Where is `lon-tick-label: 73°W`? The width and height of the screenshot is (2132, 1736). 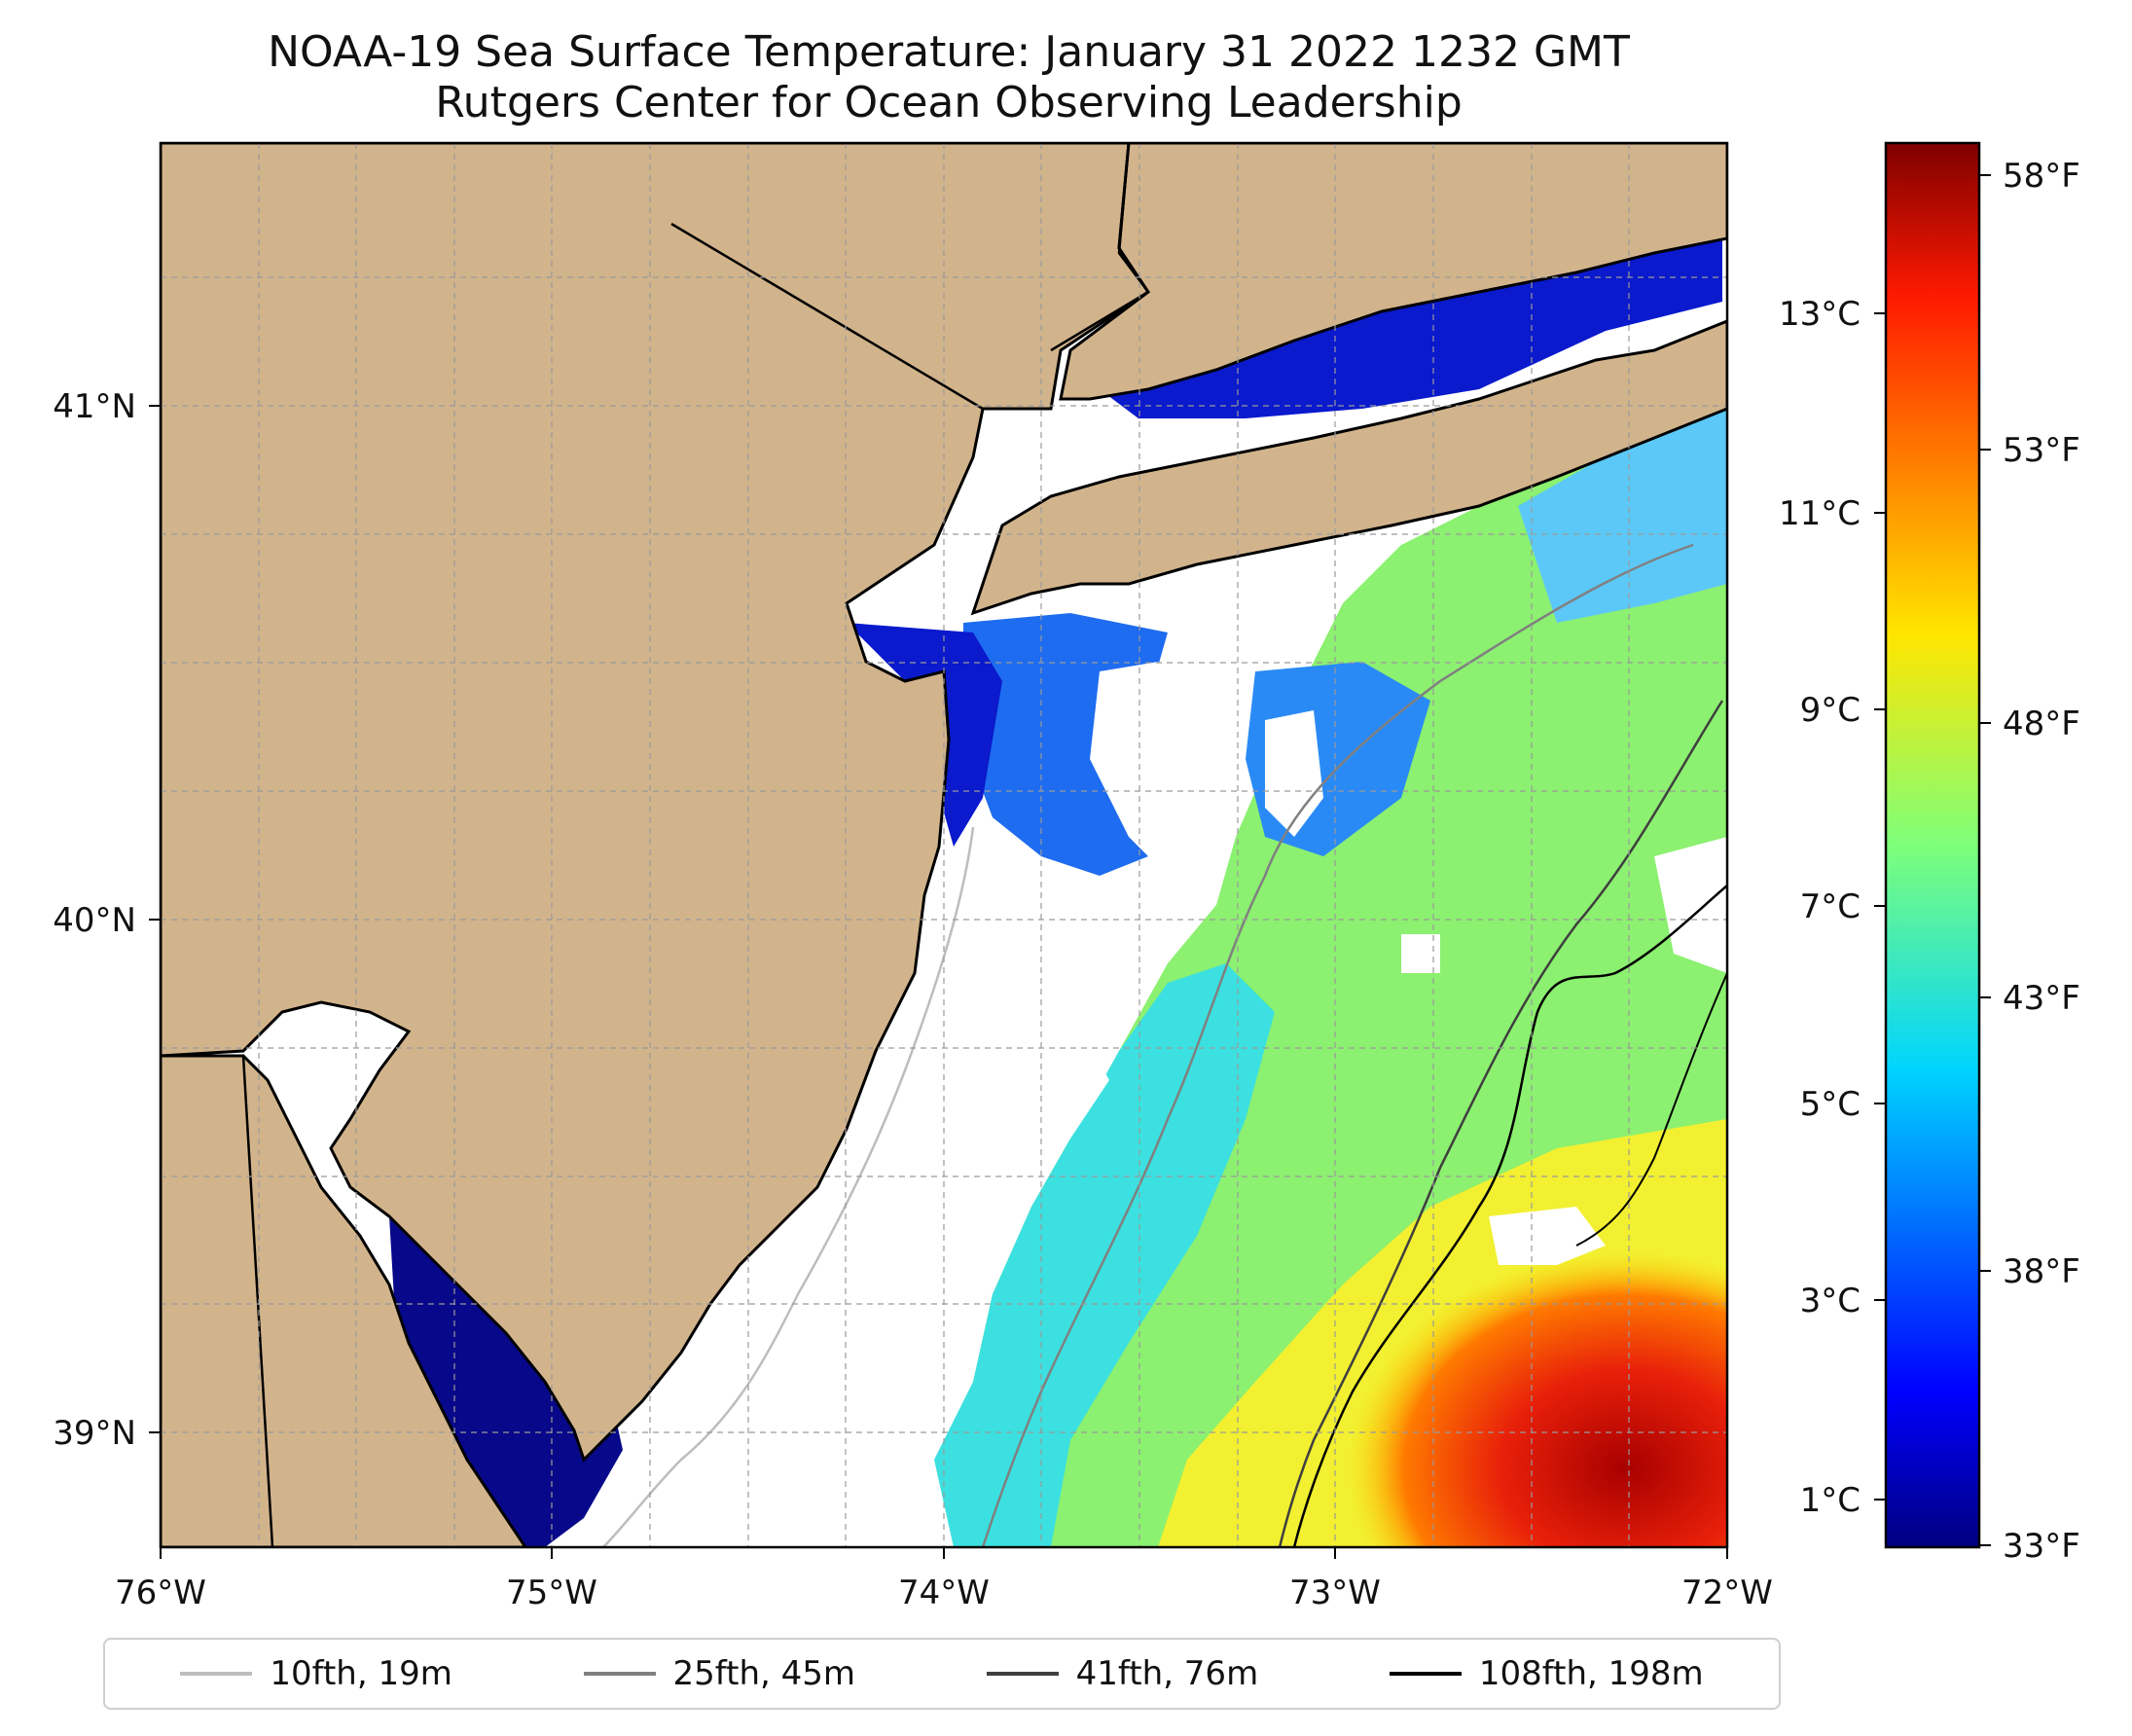 lon-tick-label: 73°W is located at coordinates (1335, 1593).